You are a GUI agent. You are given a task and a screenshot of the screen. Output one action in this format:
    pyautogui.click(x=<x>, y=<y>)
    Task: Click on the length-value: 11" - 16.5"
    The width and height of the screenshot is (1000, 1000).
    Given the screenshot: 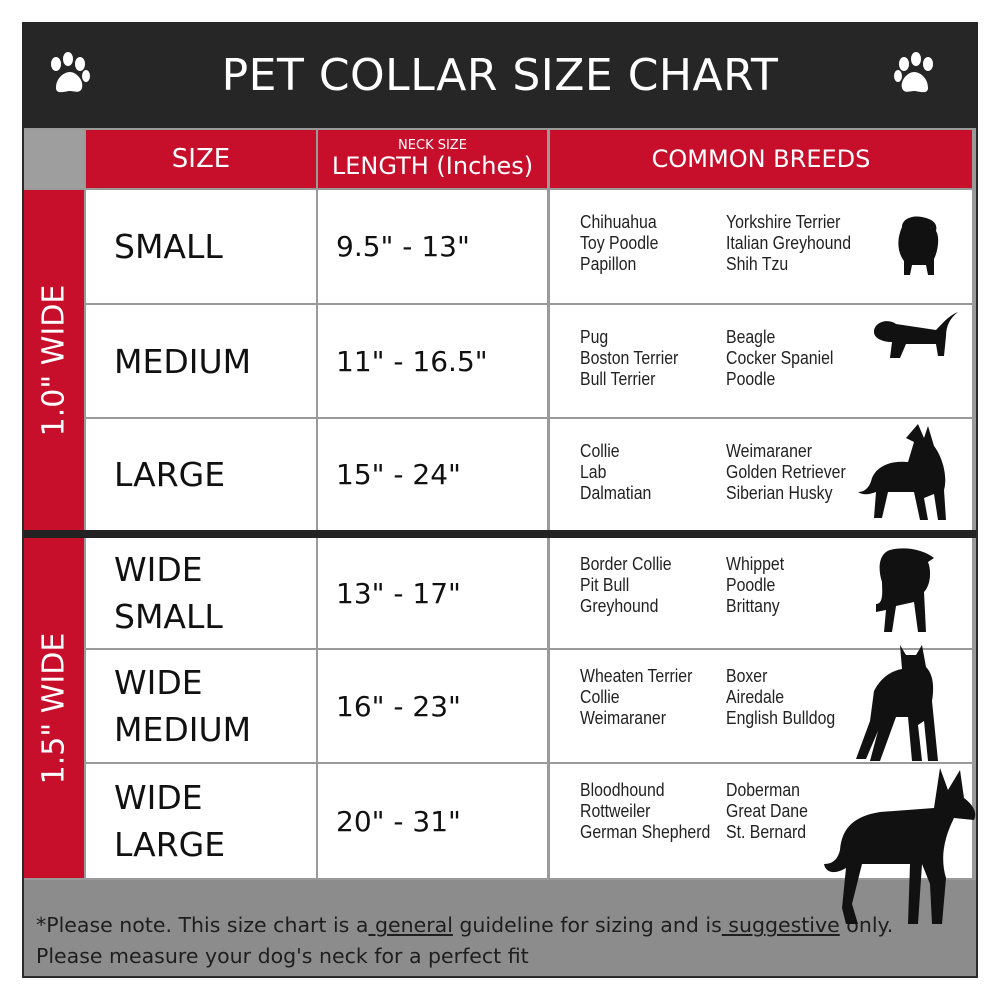 What is the action you would take?
    pyautogui.click(x=412, y=361)
    